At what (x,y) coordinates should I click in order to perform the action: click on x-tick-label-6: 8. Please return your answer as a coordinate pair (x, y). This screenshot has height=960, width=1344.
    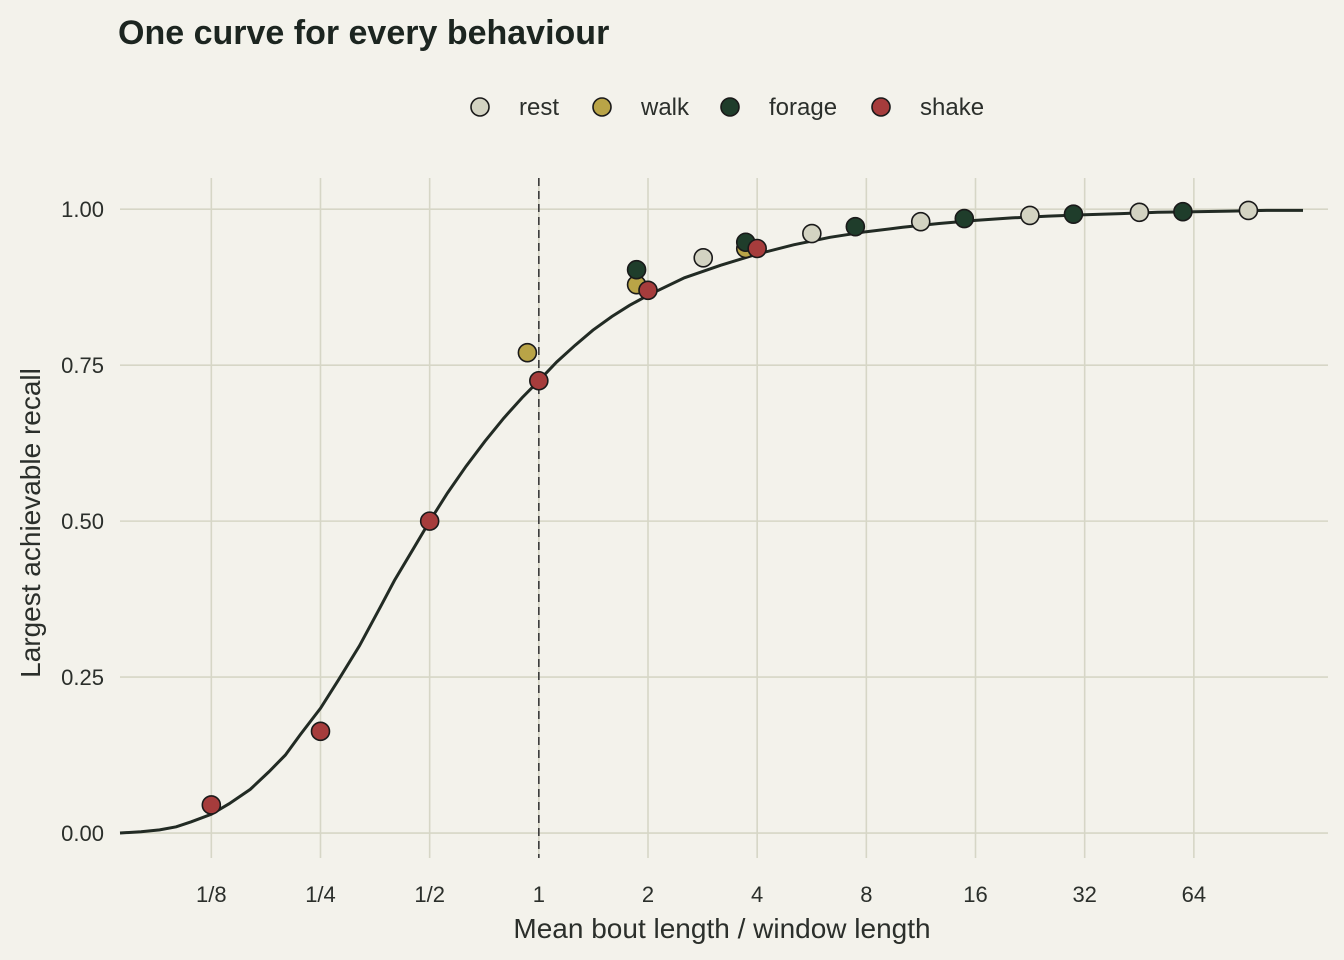
    Looking at the image, I should click on (866, 894).